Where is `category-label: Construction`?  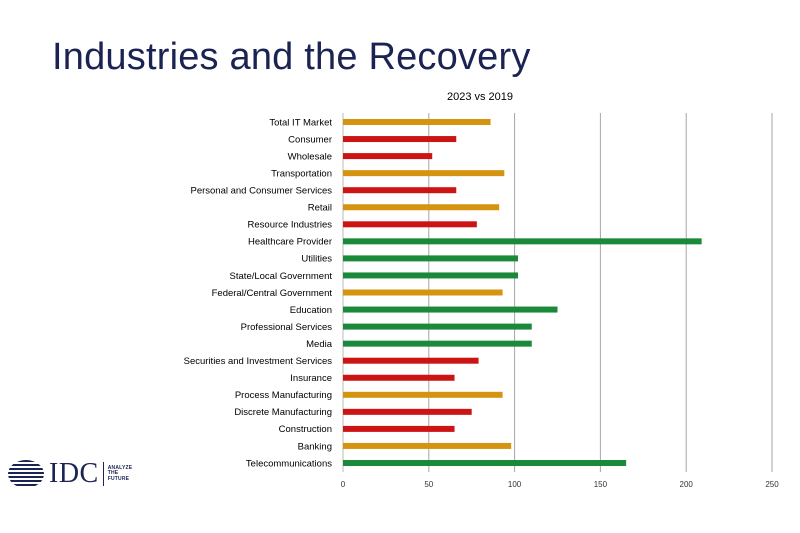
category-label: Construction is located at coordinates (305, 429).